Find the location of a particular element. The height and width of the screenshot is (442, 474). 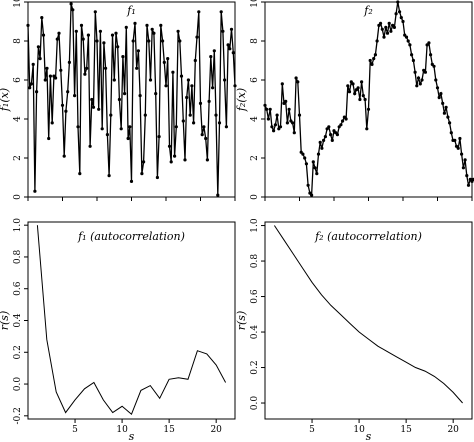

x-tick-label: 5 is located at coordinates (75, 430).